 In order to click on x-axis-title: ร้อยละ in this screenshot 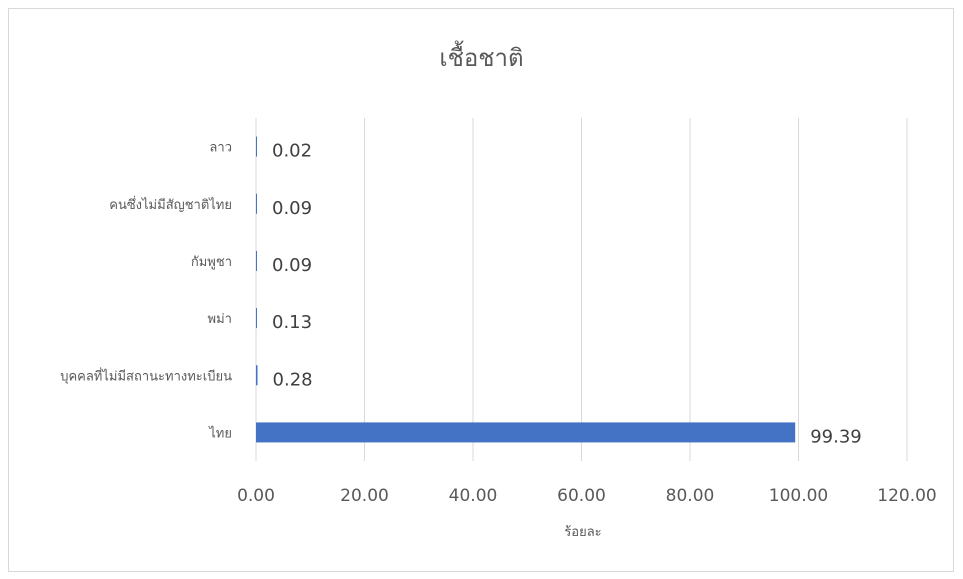, I will do `click(582, 532)`.